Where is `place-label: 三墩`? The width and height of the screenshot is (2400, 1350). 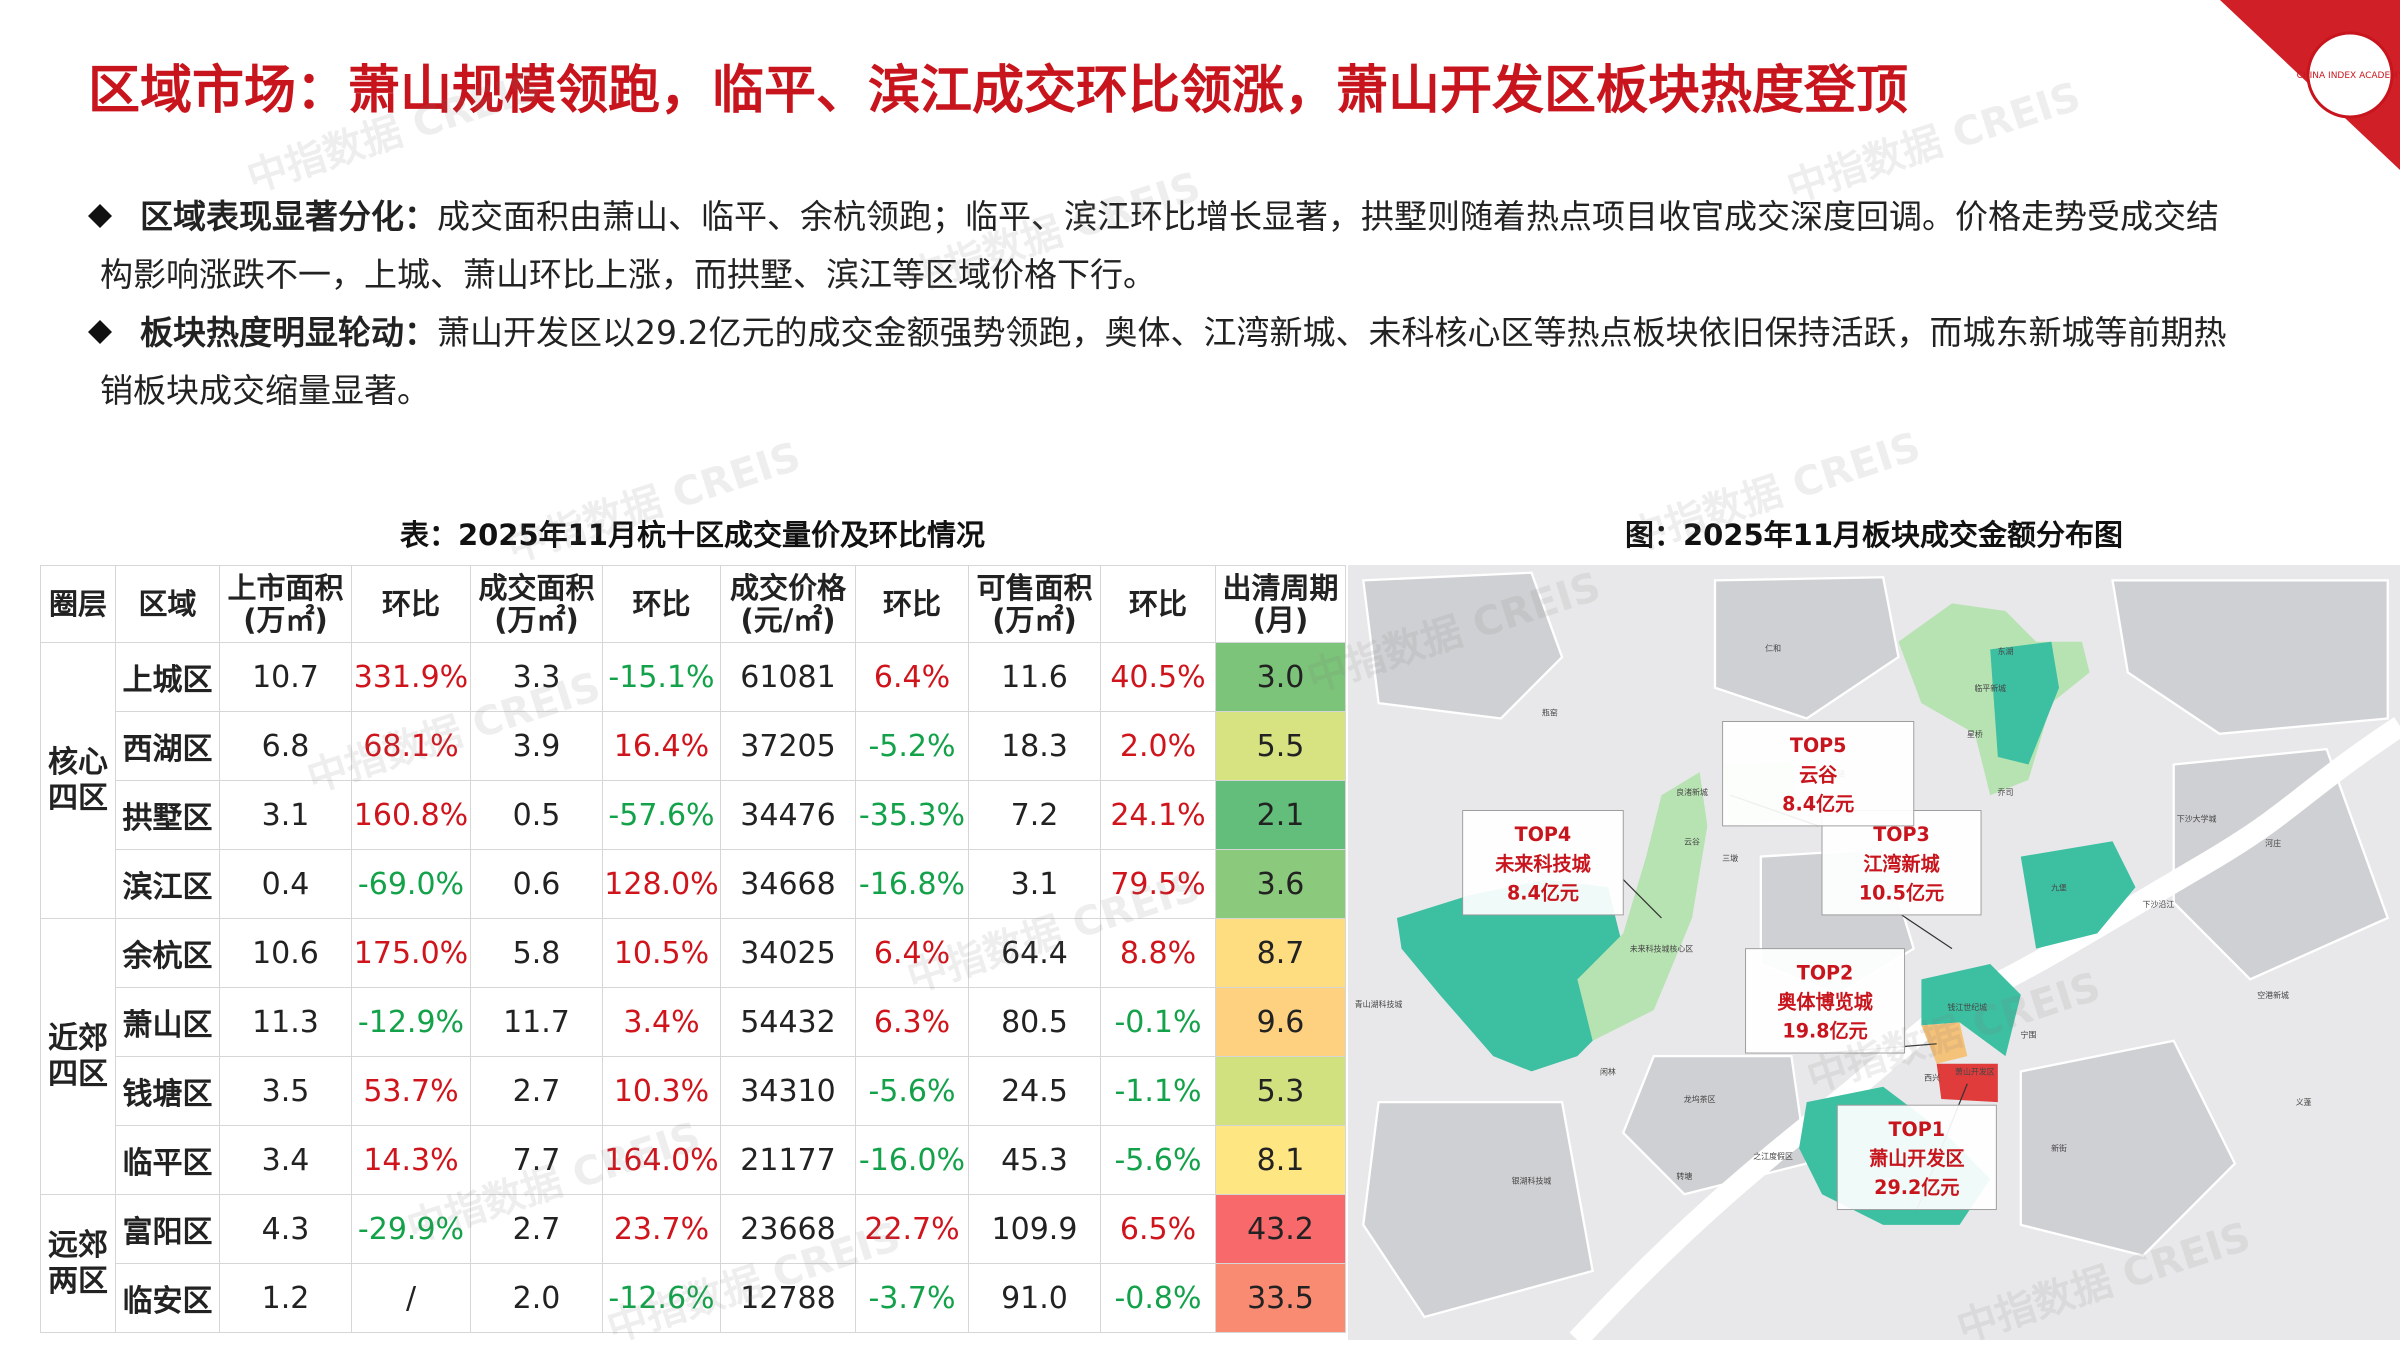
place-label: 三墩 is located at coordinates (1730, 858).